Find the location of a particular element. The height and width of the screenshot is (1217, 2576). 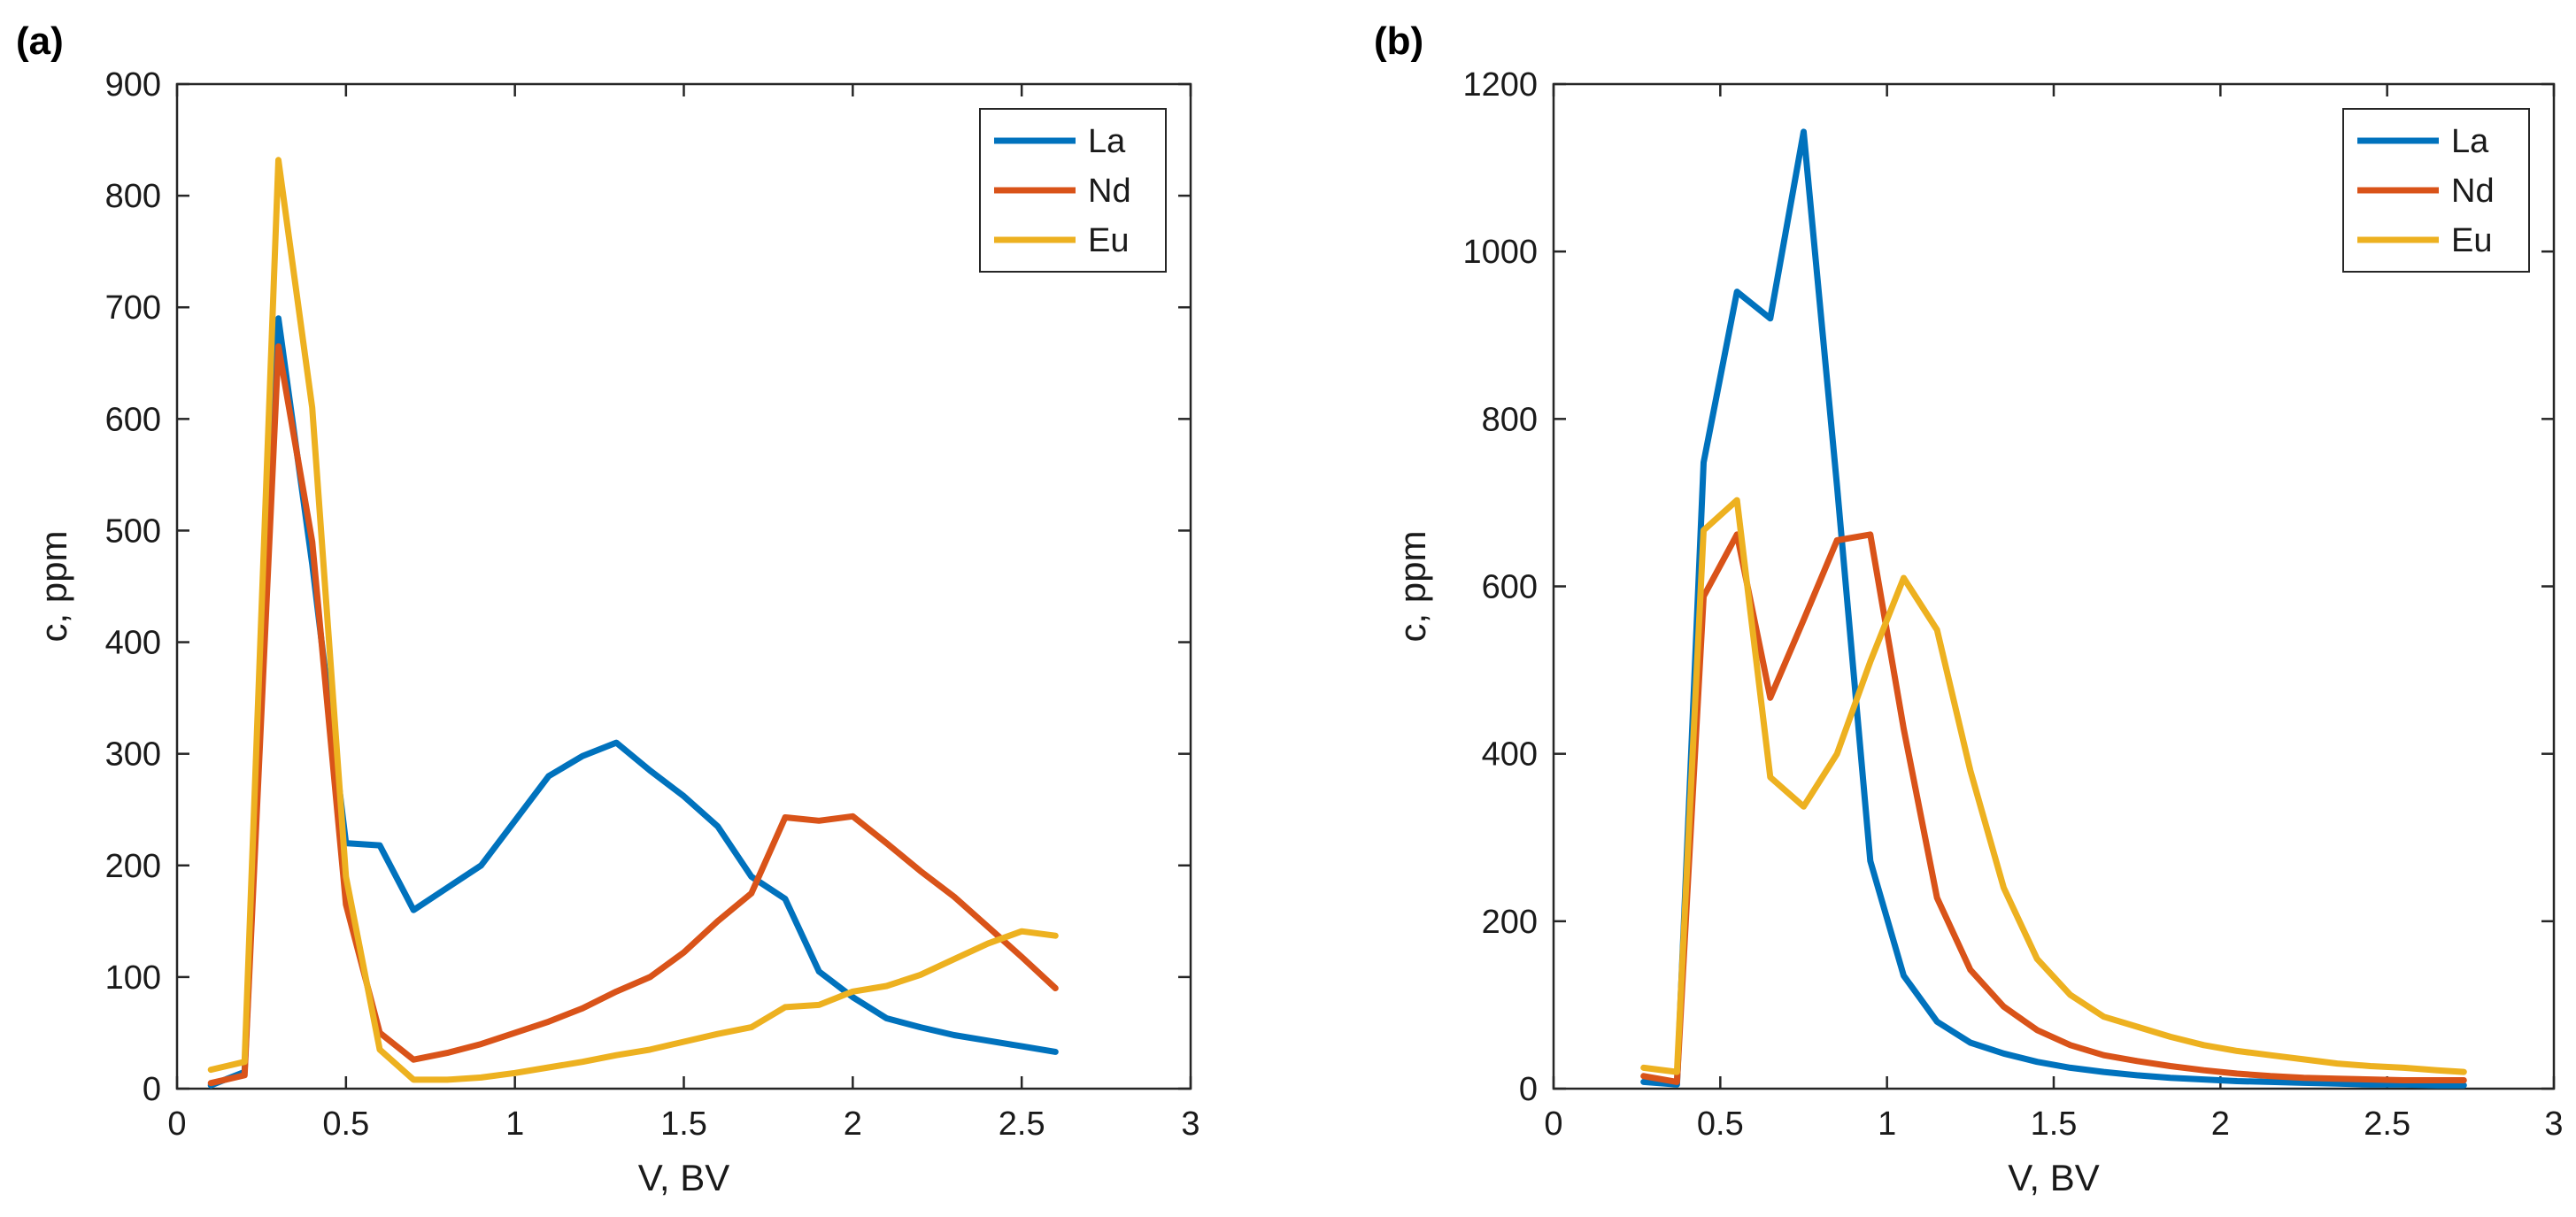

panel-a-x-tick-label: 0 is located at coordinates (176, 1124).